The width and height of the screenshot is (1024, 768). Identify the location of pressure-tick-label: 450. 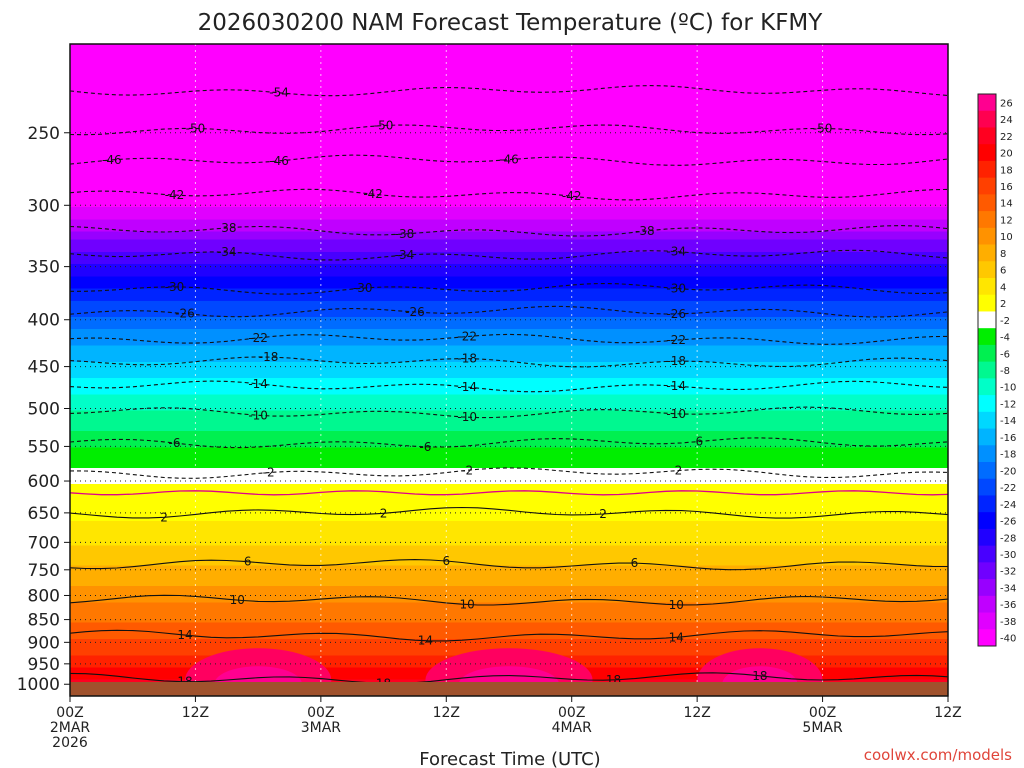
(44, 368).